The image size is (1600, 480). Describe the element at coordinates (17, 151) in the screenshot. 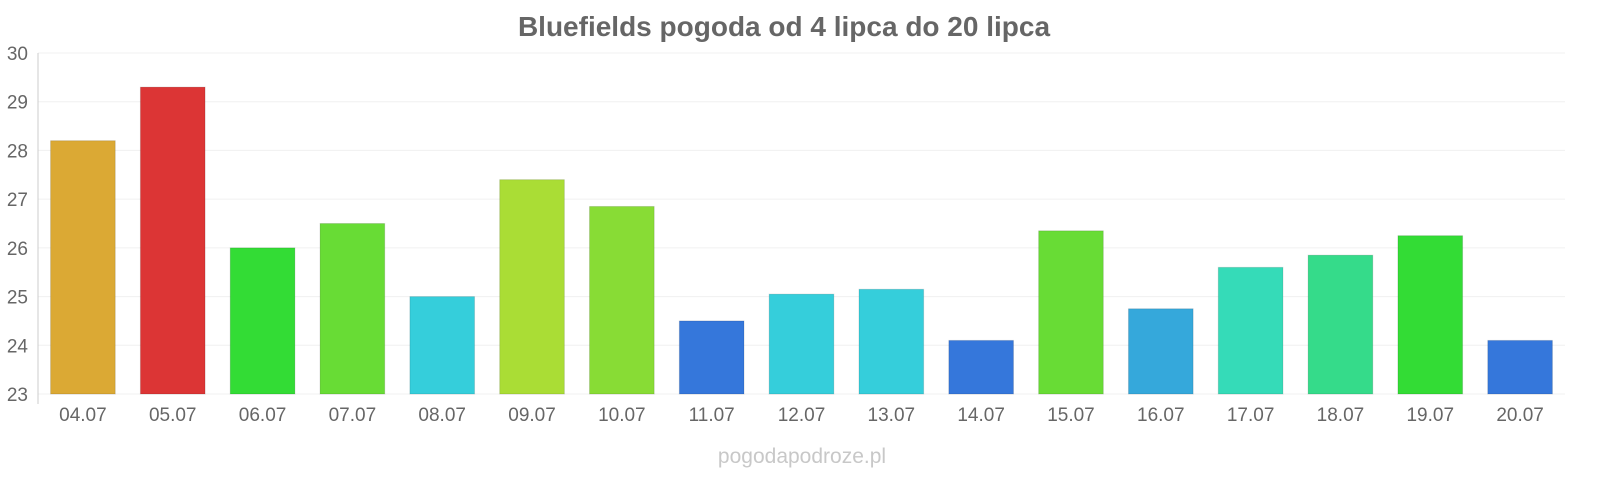

I see `y-tick-label: 28` at that location.